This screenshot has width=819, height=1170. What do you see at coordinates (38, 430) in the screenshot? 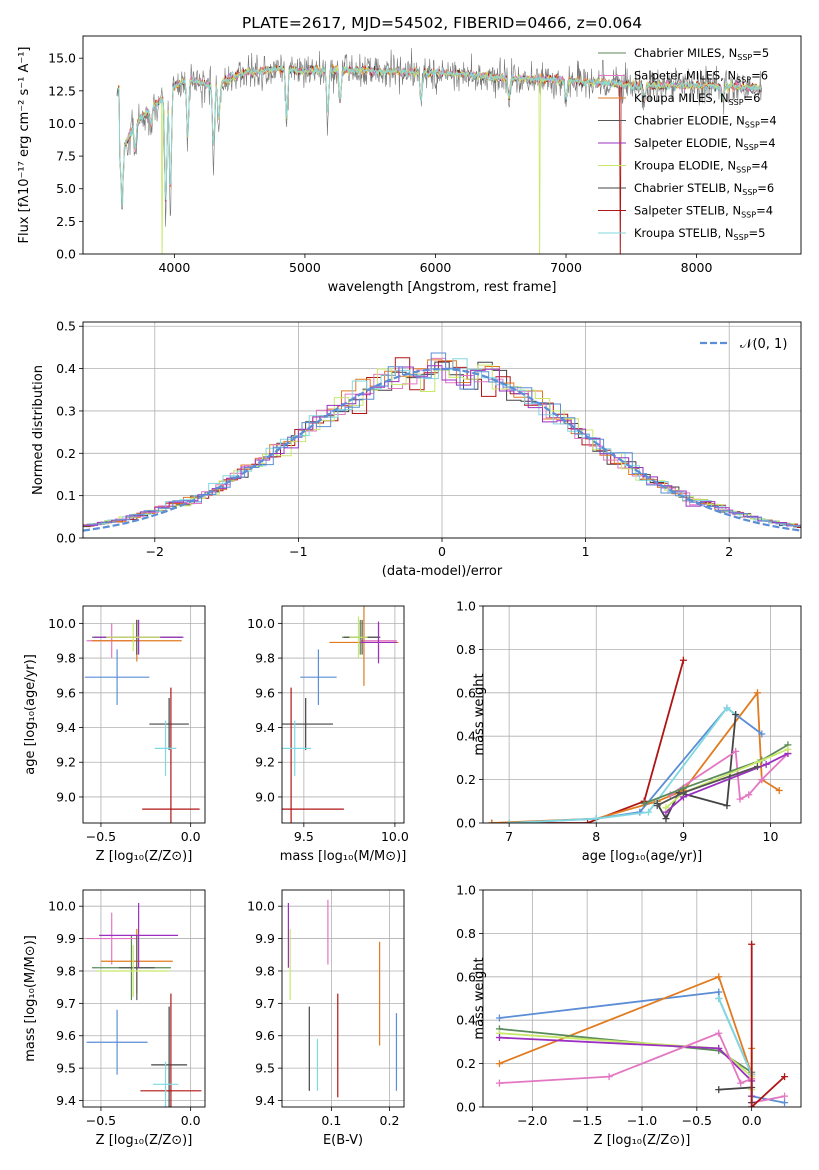
I see `y-axis-label: Normed distribution` at bounding box center [38, 430].